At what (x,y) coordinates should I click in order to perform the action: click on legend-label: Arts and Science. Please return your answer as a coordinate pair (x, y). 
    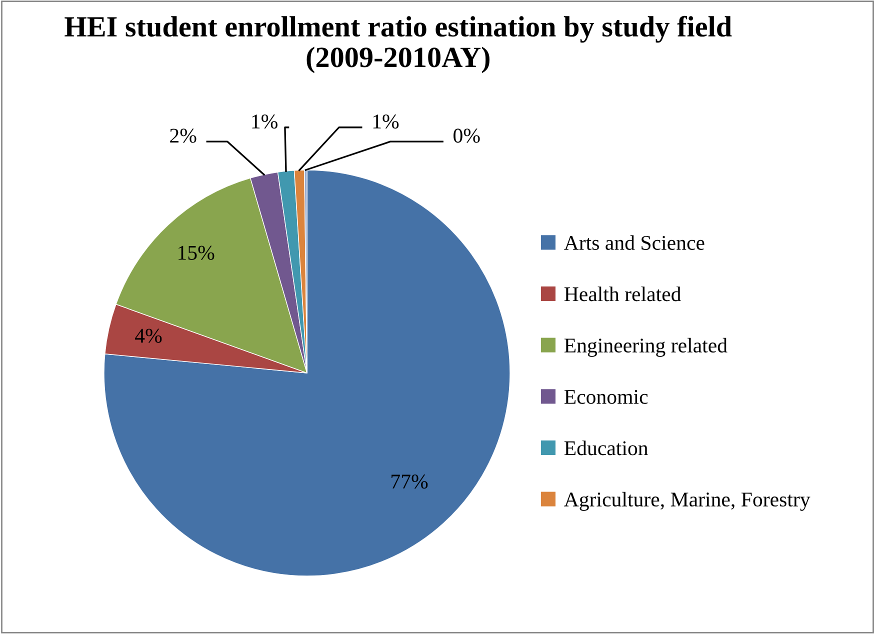
    Looking at the image, I should click on (634, 242).